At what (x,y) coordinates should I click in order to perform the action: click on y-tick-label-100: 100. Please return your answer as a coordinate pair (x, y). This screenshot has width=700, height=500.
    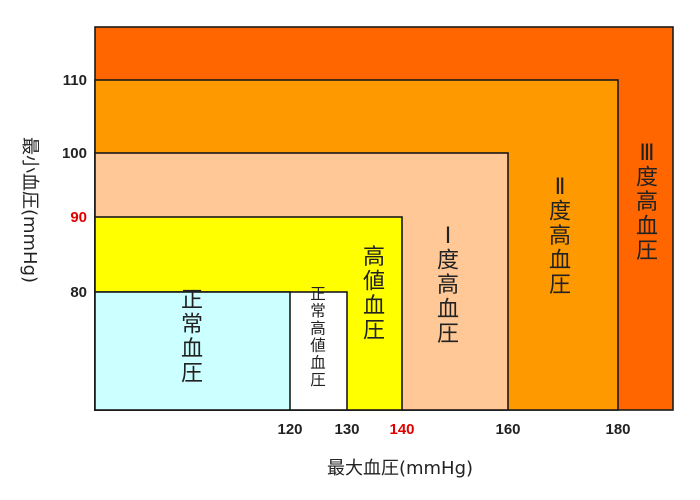
    Looking at the image, I should click on (74, 153).